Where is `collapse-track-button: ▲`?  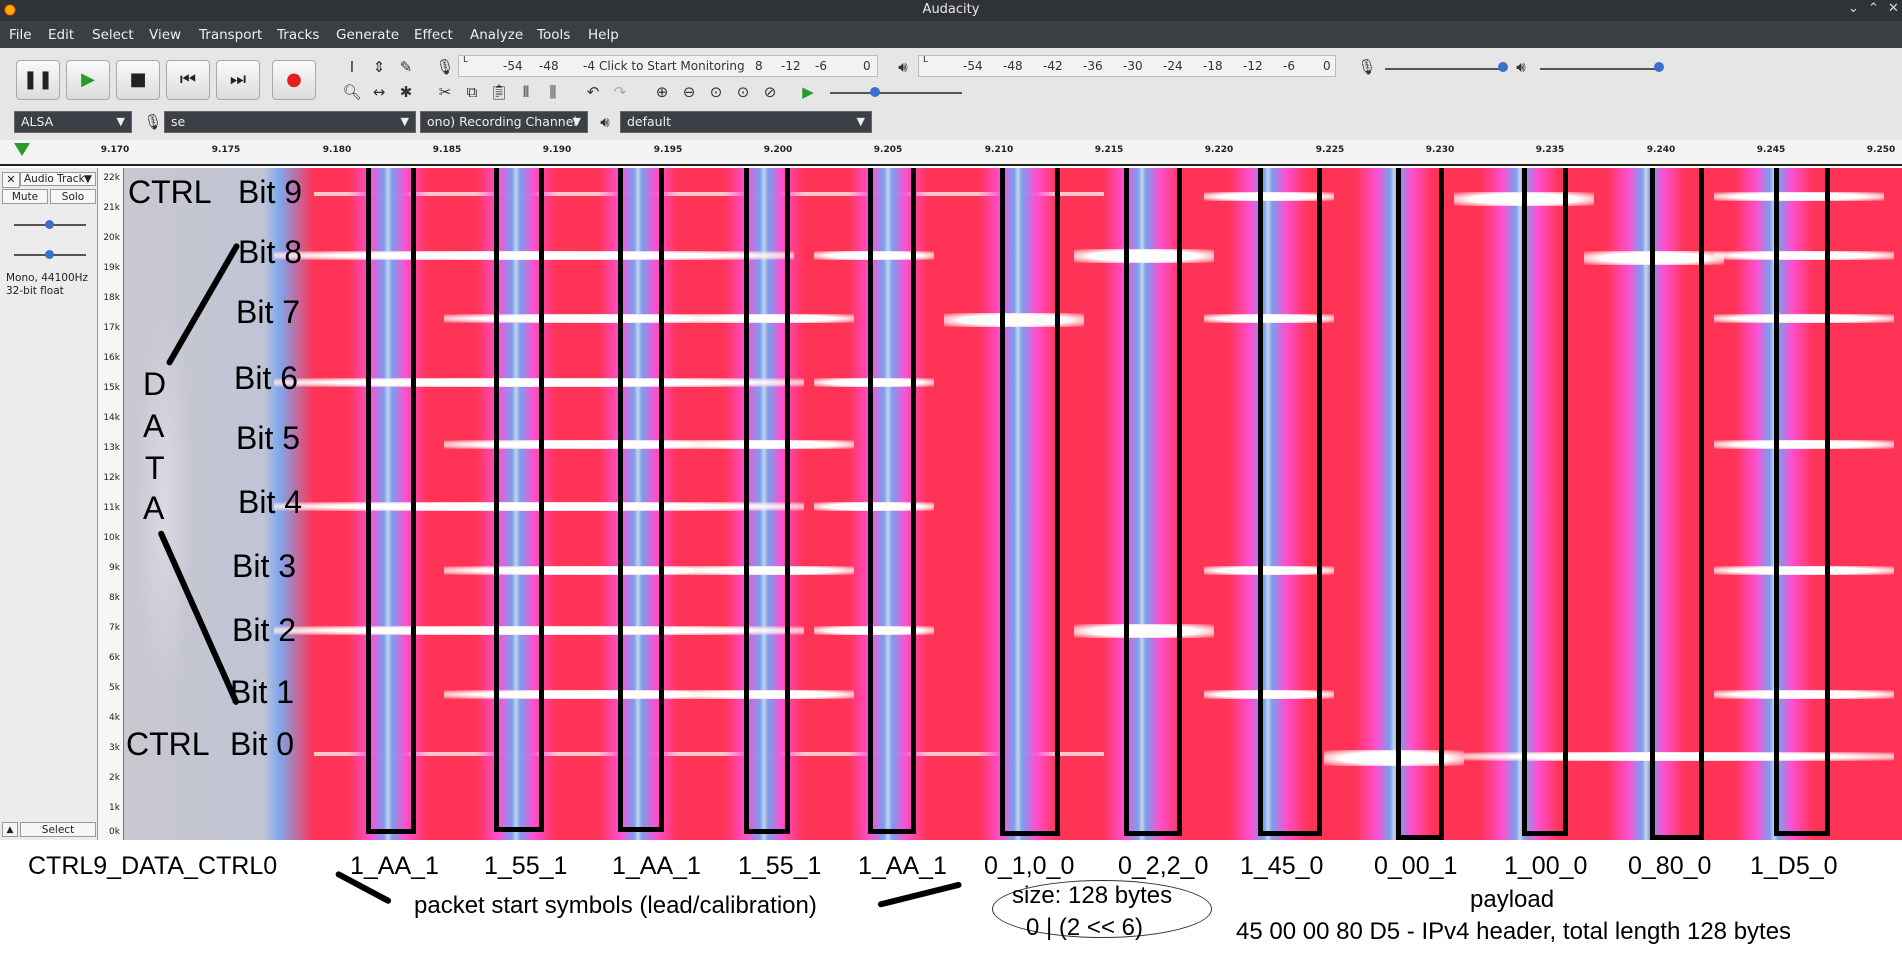
collapse-track-button: ▲ is located at coordinates (10, 829).